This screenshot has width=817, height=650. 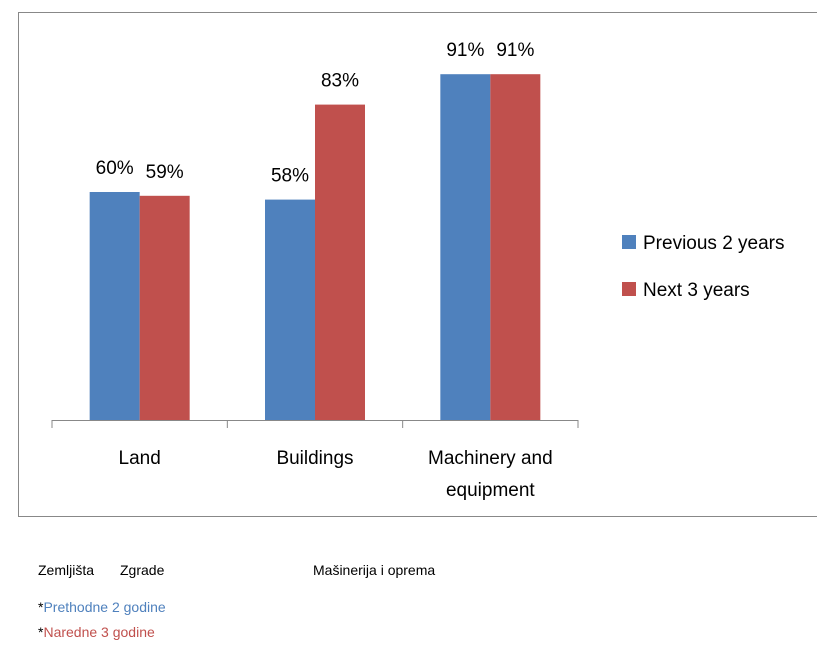 I want to click on note-category: Zemljišta, so click(x=66, y=570).